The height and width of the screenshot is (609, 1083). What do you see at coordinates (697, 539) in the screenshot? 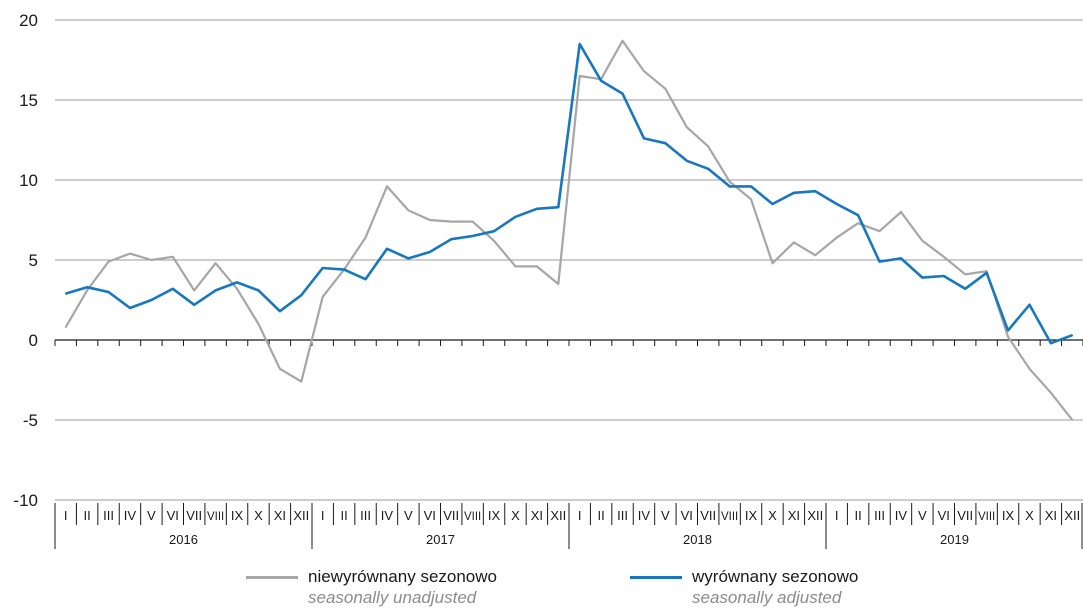
I see `x-tick-label-year: 2018` at bounding box center [697, 539].